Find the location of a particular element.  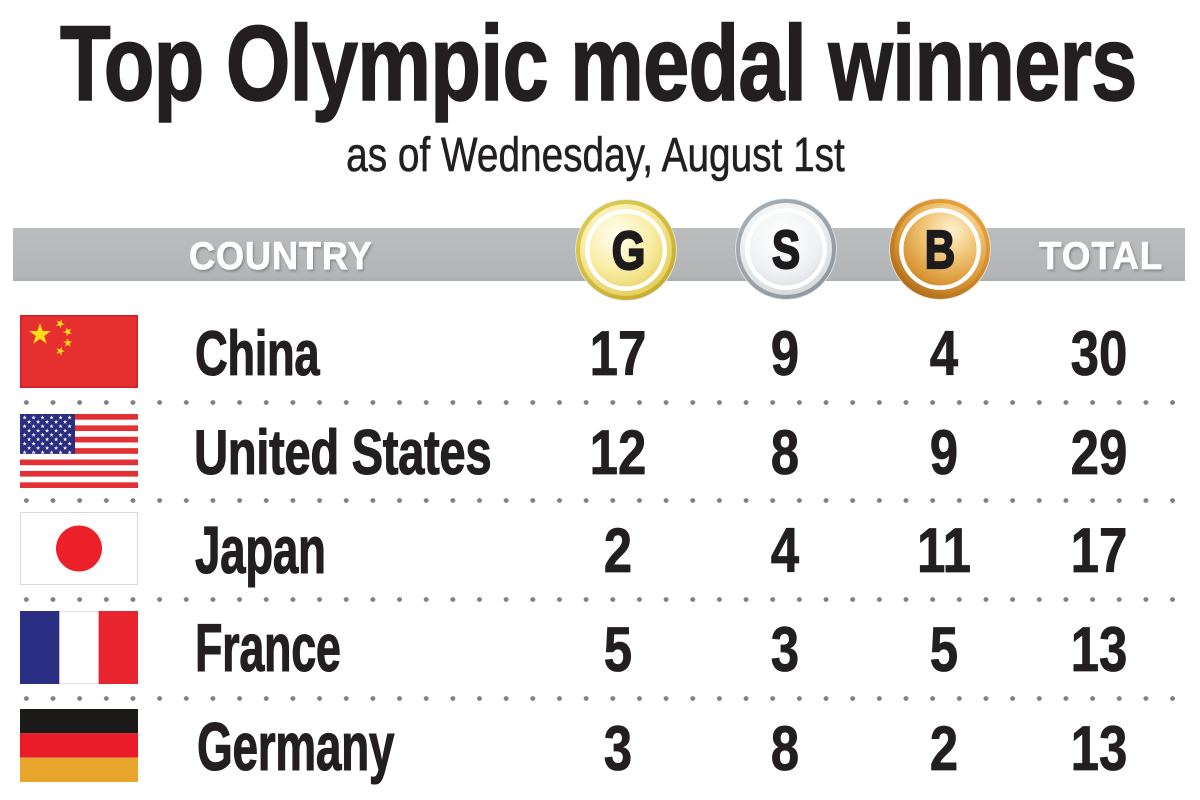

svg-text: B is located at coordinates (939, 250).